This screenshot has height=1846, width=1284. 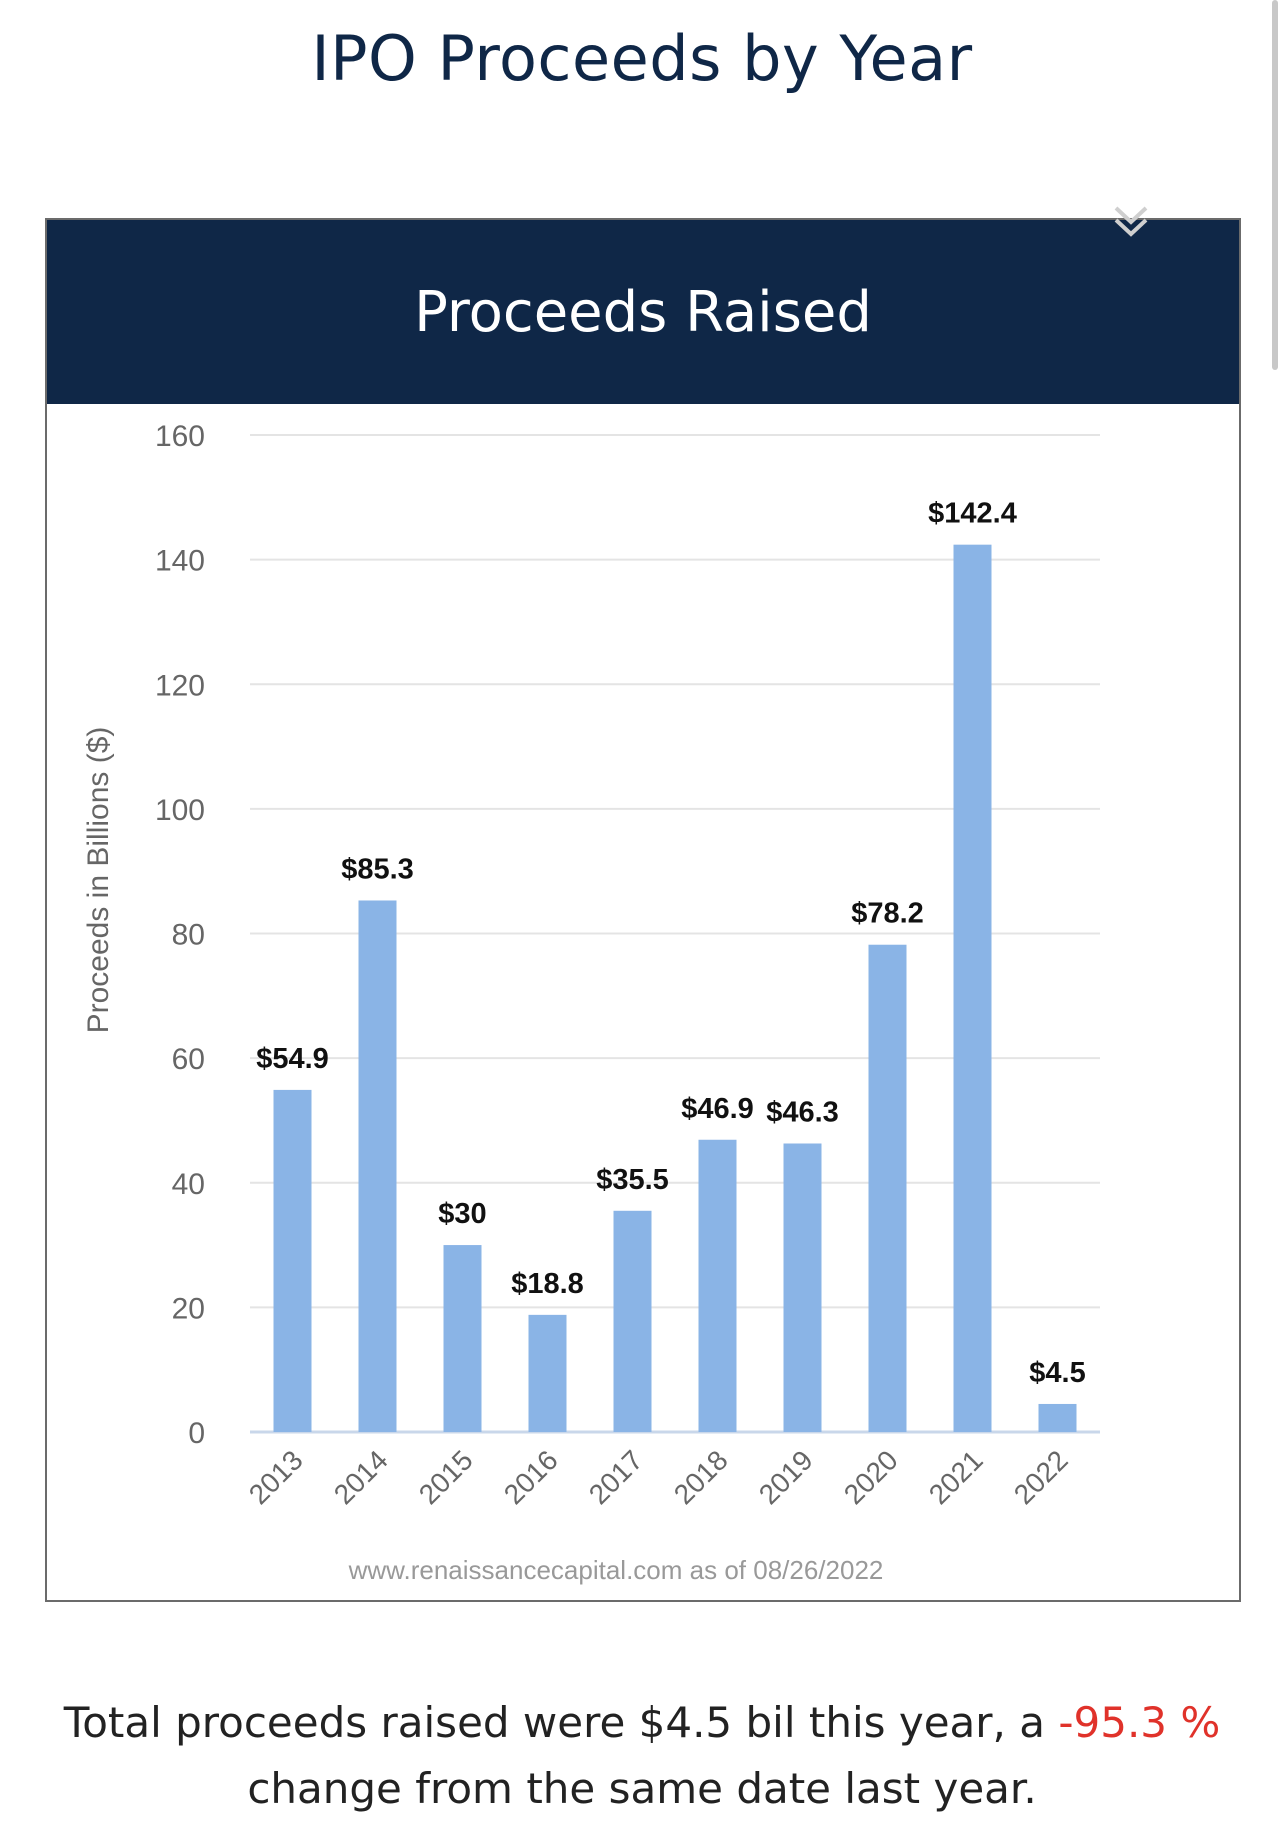 What do you see at coordinates (180, 561) in the screenshot?
I see `y-tick-label: 140` at bounding box center [180, 561].